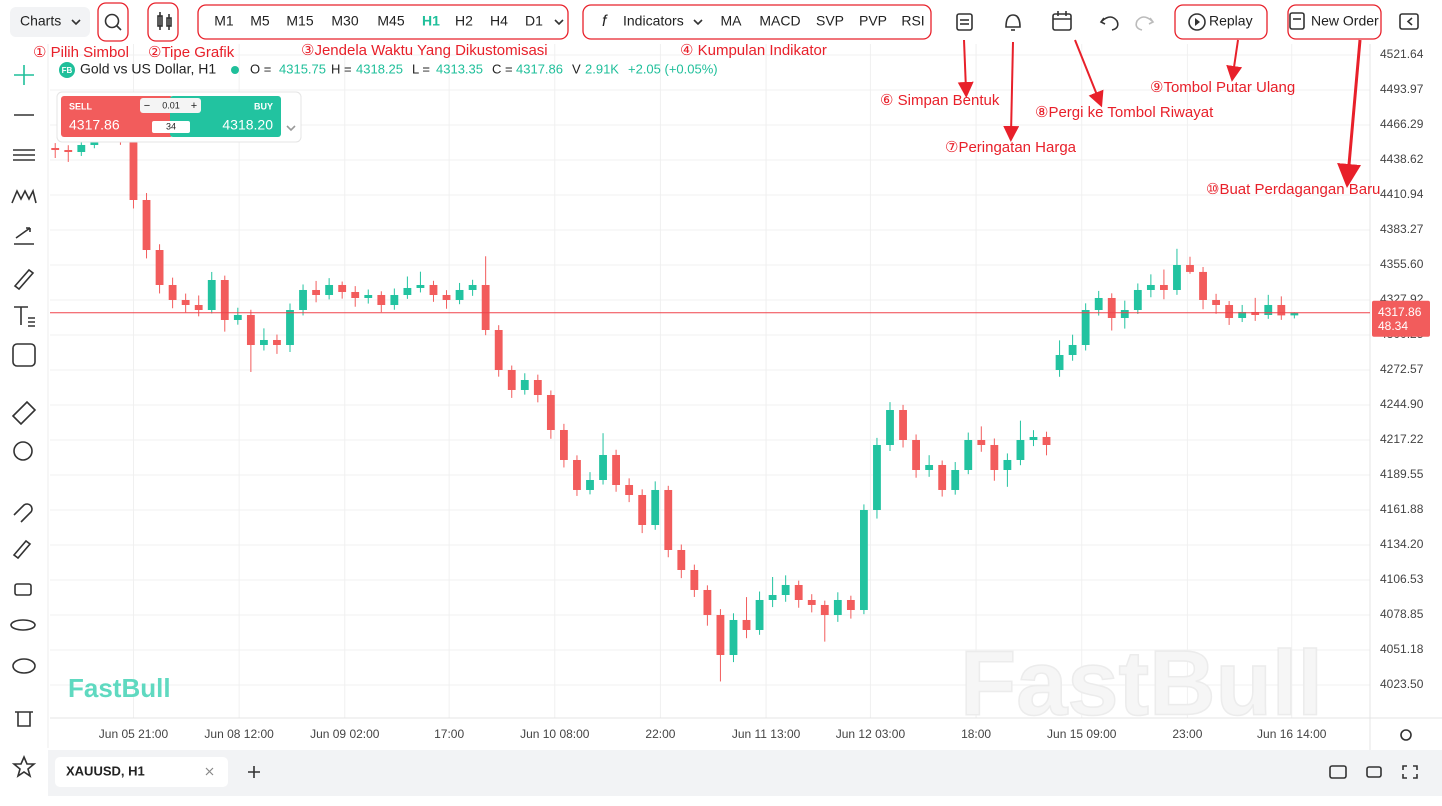 The height and width of the screenshot is (806, 1442). What do you see at coordinates (1393, 326) in the screenshot?
I see `countdown-label: 48.34` at bounding box center [1393, 326].